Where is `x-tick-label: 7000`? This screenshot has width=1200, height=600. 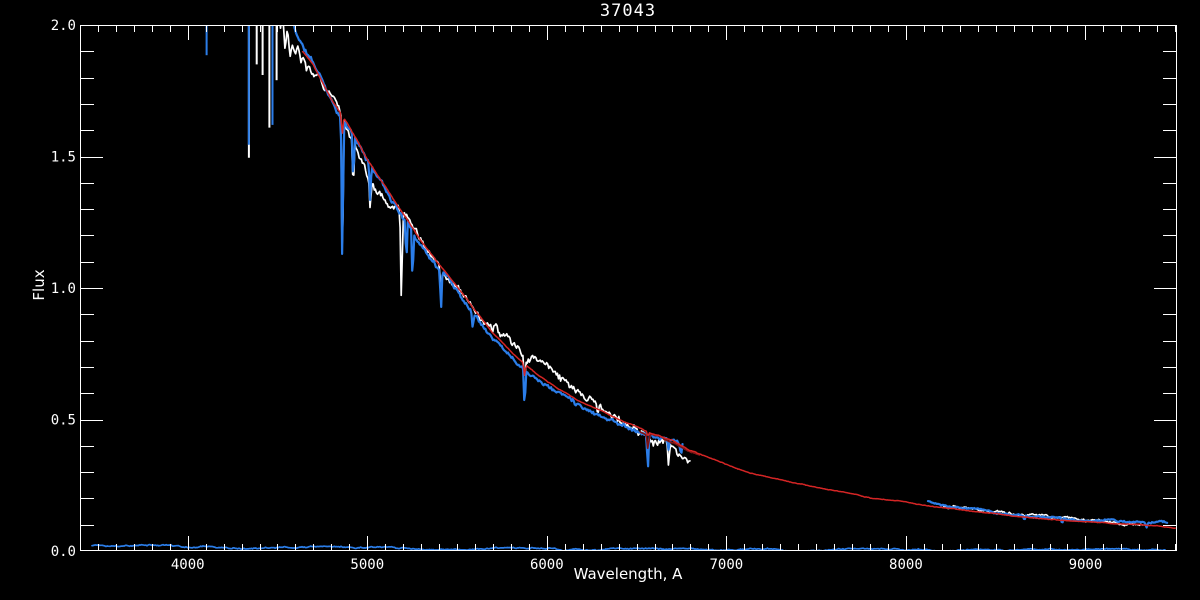
x-tick-label: 7000 is located at coordinates (726, 565).